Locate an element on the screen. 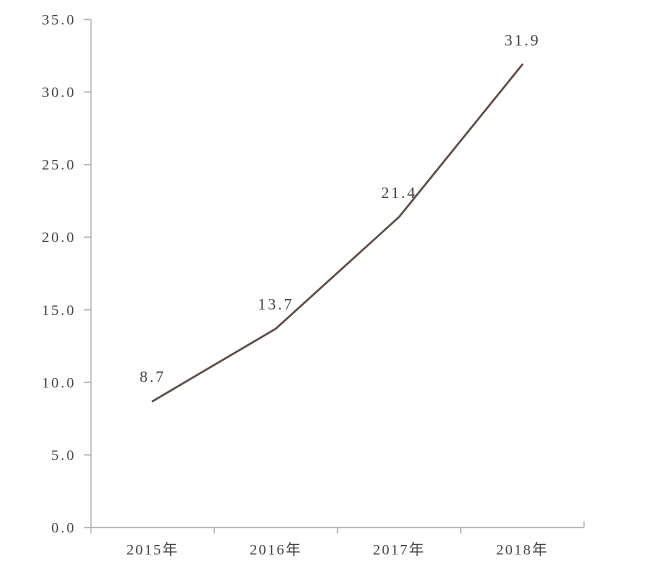  y-tick-label: 5.0 is located at coordinates (63, 456).